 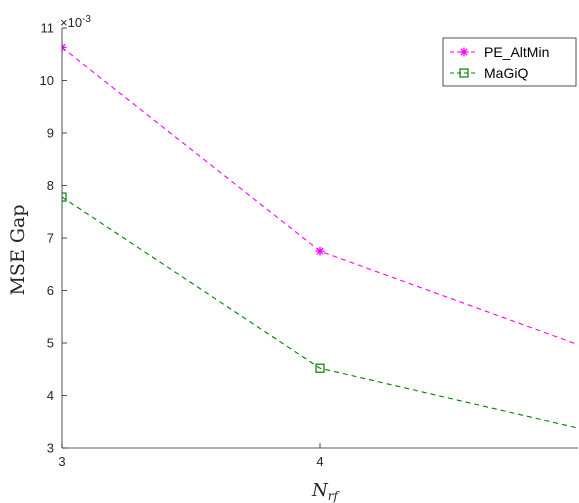 I want to click on legend-item: PE_AltMin, so click(x=499, y=52).